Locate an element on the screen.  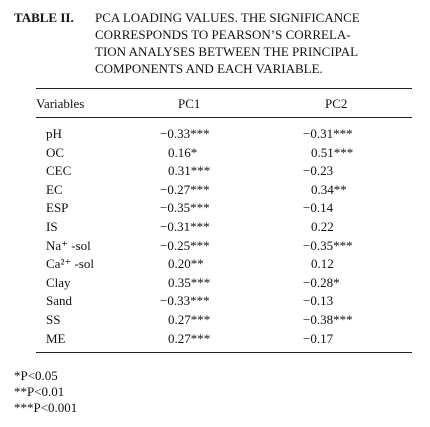
caption-line: COMPONENTS AND EACH VARIABLE. is located at coordinates (209, 68).